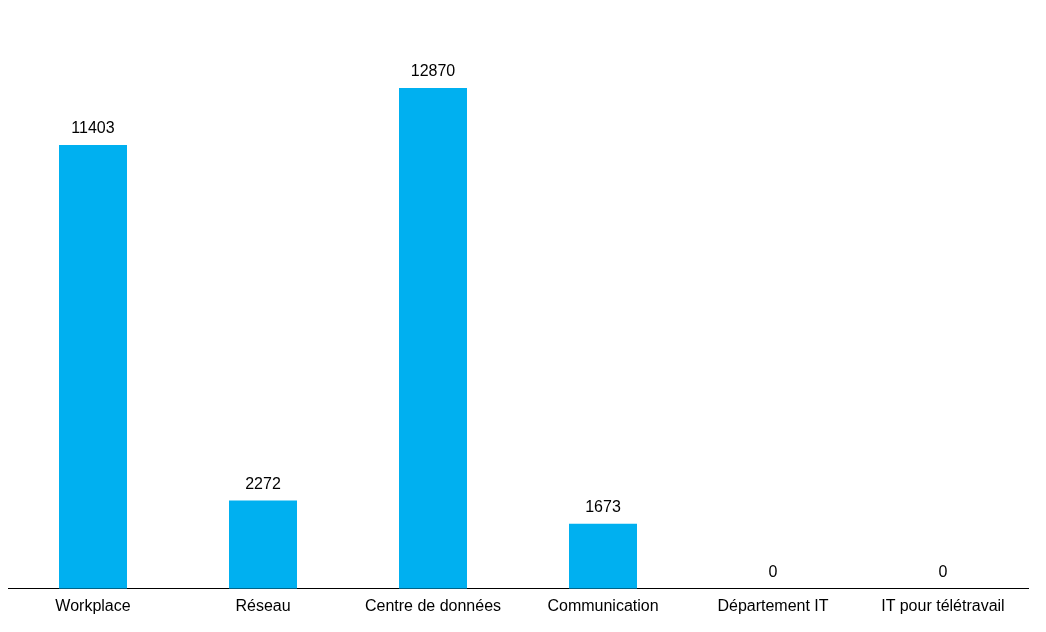 The image size is (1046, 632). I want to click on data-label: 12870, so click(433, 71).